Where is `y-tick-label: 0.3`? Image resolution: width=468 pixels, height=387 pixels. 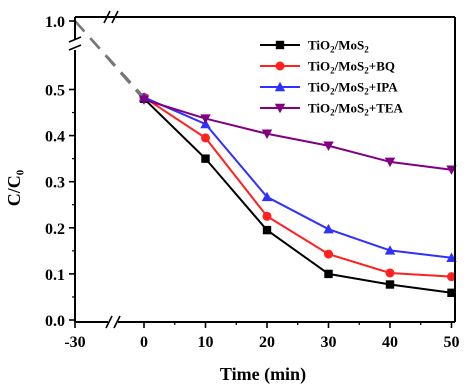 y-tick-label: 0.3 is located at coordinates (55, 183).